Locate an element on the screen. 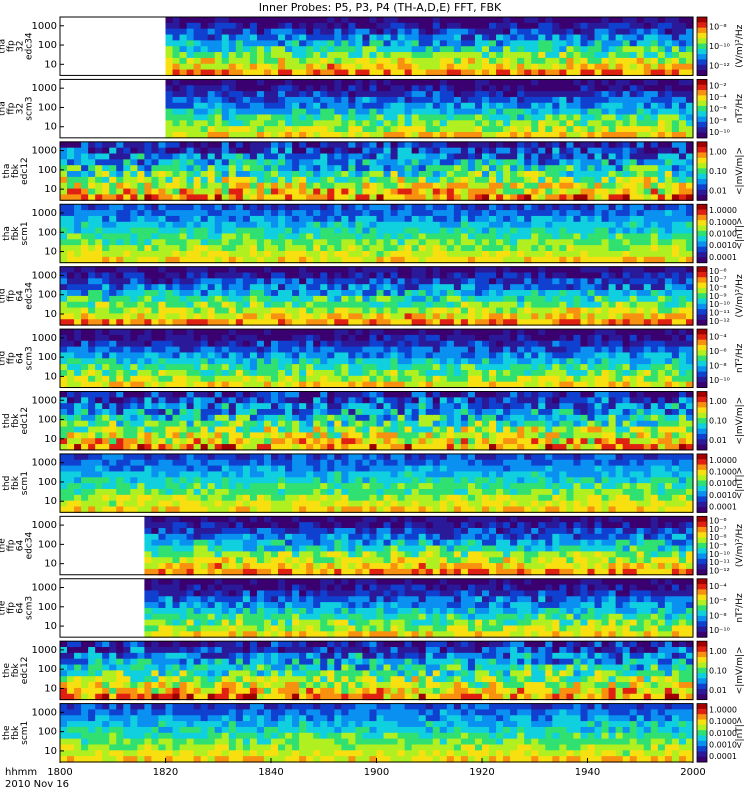 The height and width of the screenshot is (800, 750). panel-label: fbk is located at coordinates (16, 233).